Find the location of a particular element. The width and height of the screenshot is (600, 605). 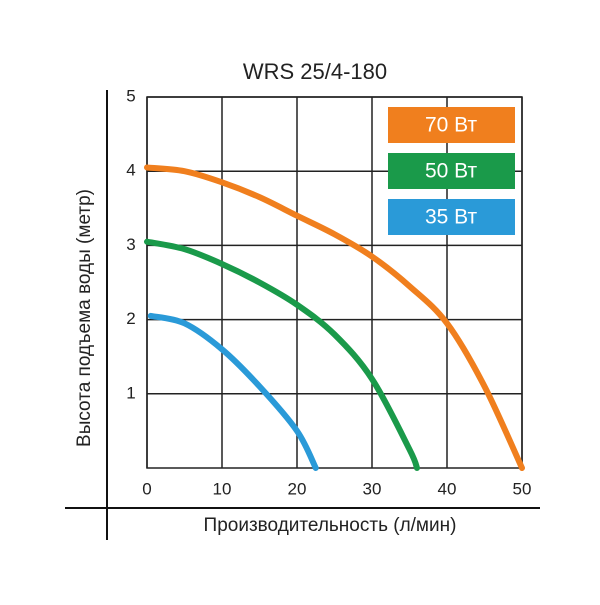

x-tick-label: 0 is located at coordinates (146, 488).